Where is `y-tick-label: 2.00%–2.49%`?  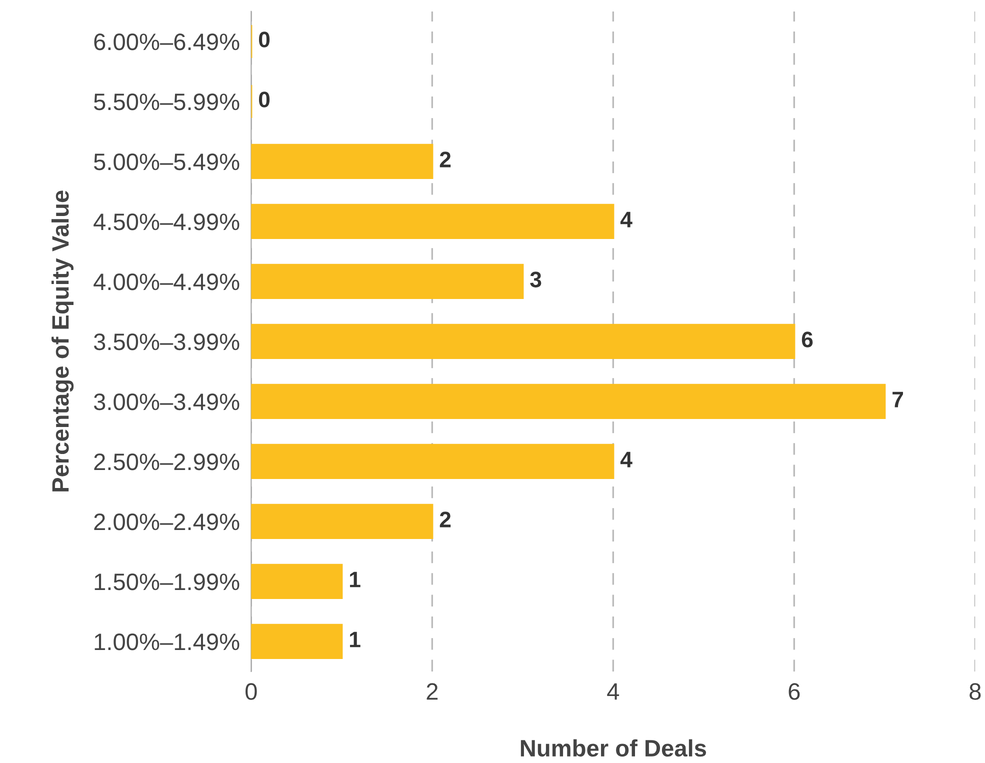
y-tick-label: 2.00%–2.49% is located at coordinates (167, 522).